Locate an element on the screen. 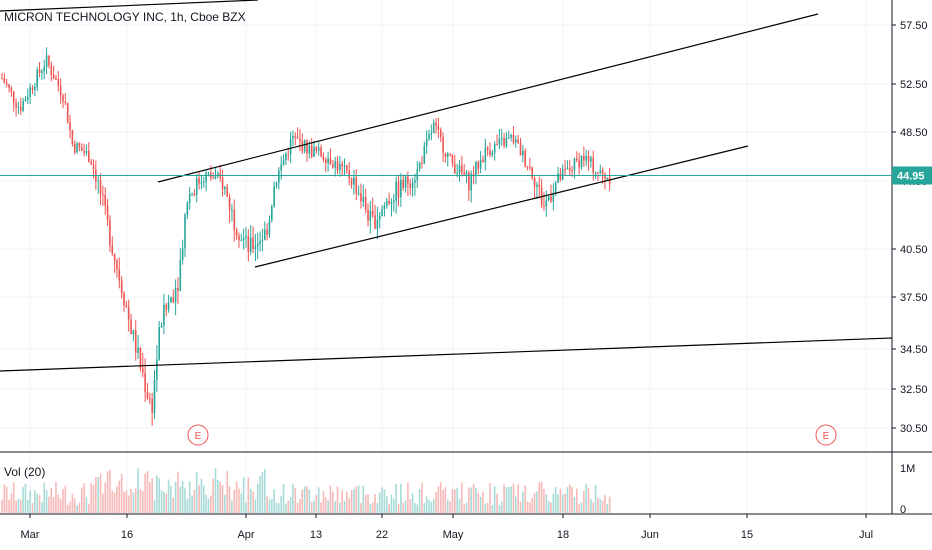  symbol-interval: 1h is located at coordinates (177, 17).